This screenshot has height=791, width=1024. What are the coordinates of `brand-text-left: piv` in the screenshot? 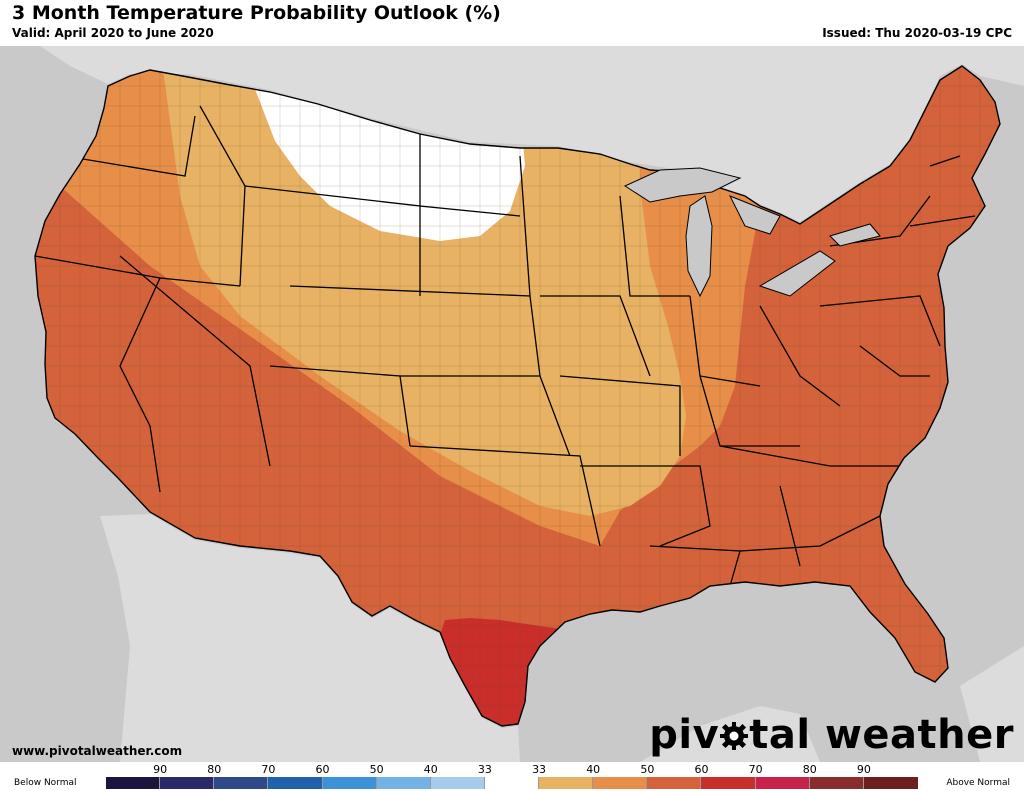 It's located at (684, 735).